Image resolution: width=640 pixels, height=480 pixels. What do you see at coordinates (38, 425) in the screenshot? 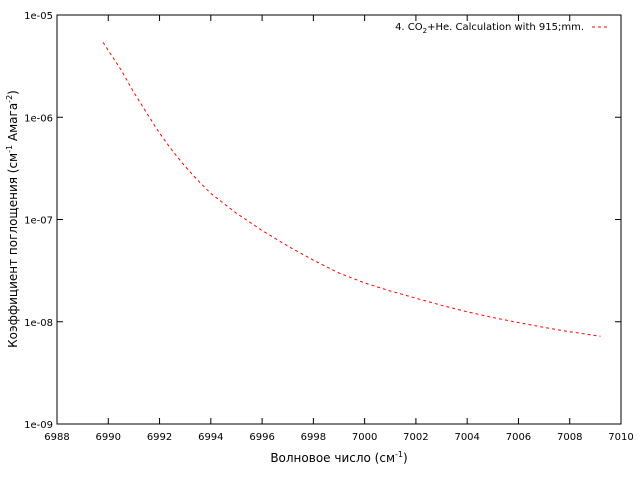
I see `y-tick-label: 1e-09` at bounding box center [38, 425].